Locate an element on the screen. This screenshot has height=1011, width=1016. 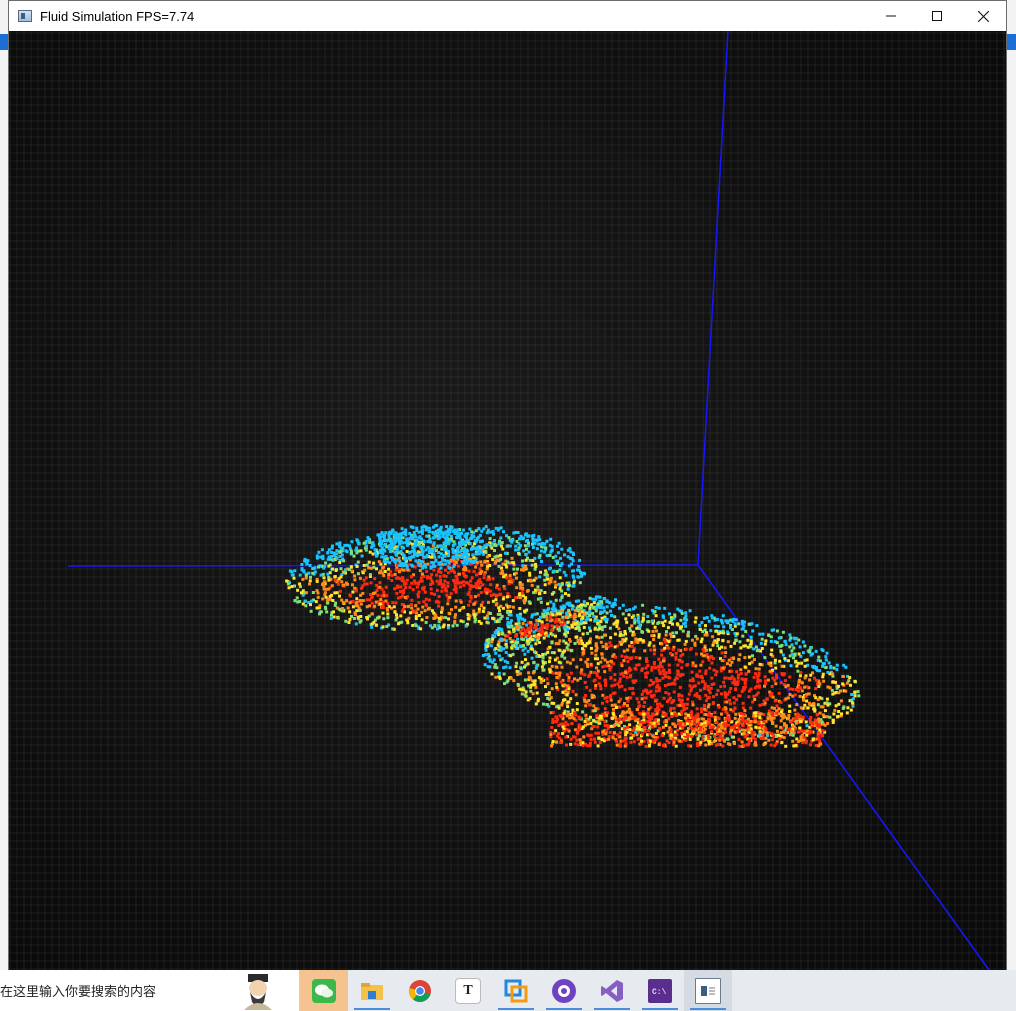
app-icon is located at coordinates (25, 16).